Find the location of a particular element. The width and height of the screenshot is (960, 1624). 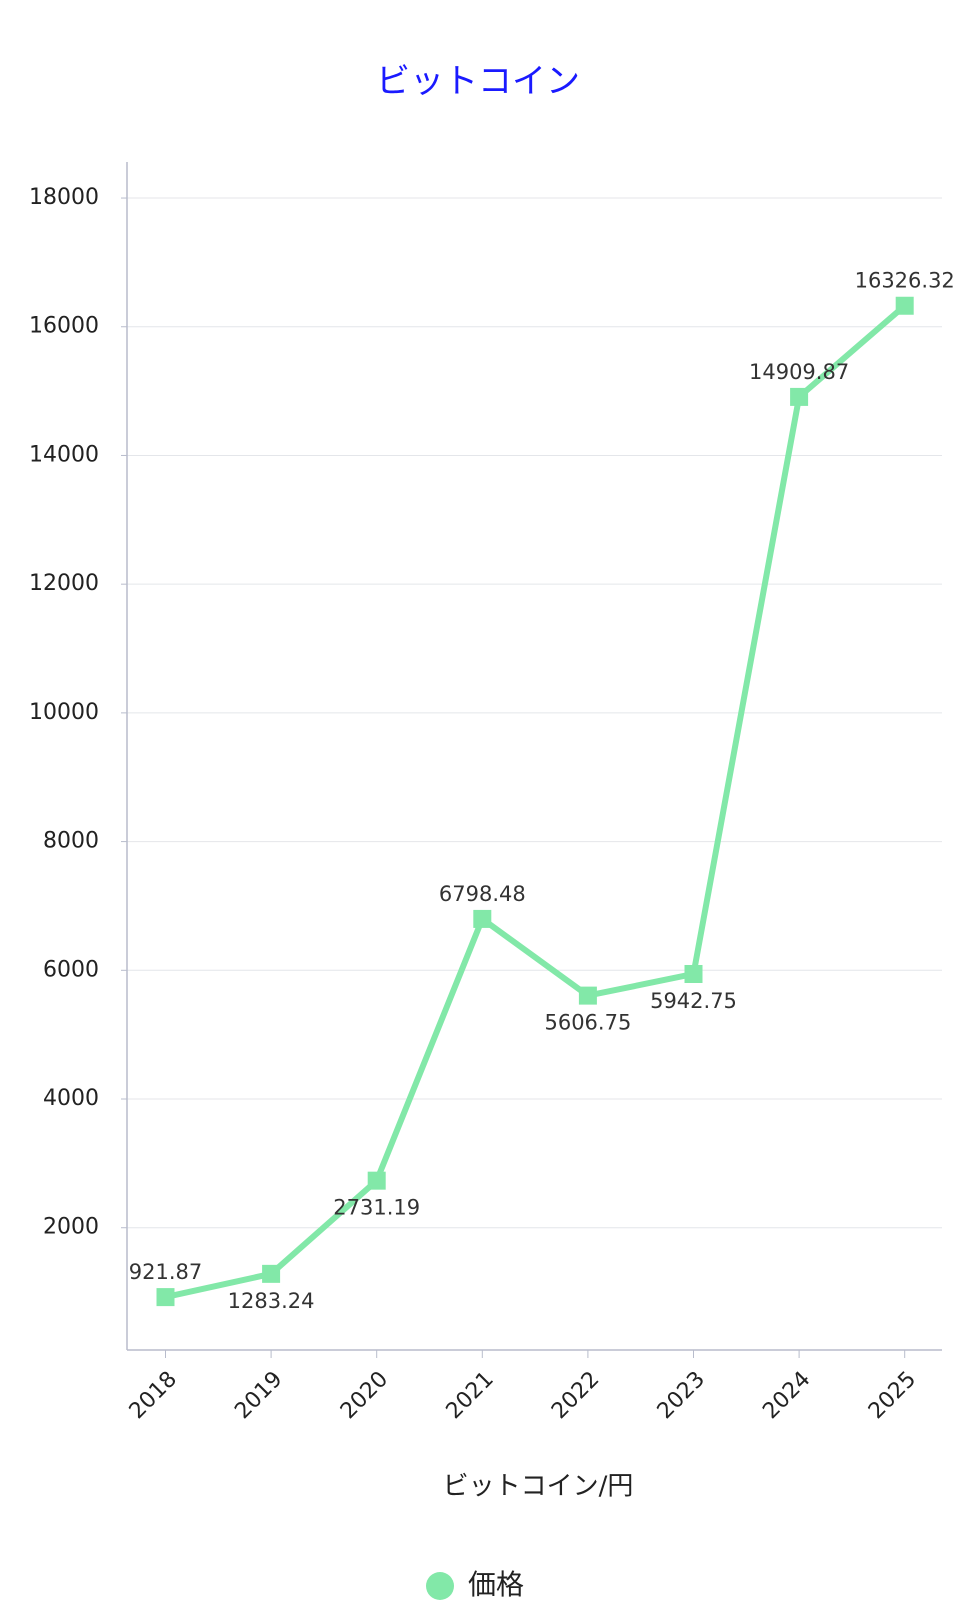

data-label: 5606.75 is located at coordinates (587, 1023).